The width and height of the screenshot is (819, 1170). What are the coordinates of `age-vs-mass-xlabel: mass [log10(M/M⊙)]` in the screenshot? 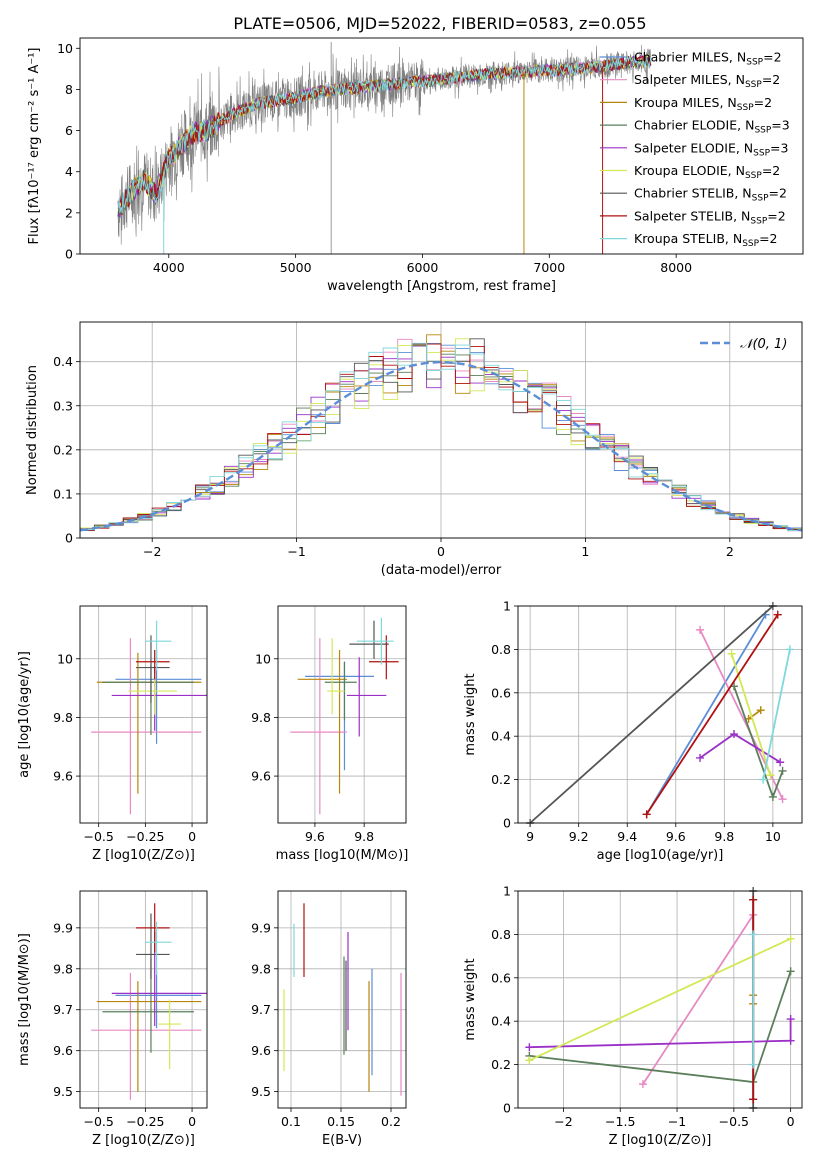 It's located at (342, 855).